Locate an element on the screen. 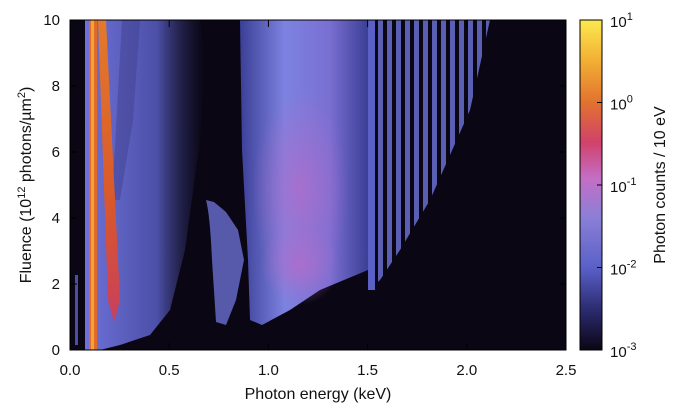  x-tick-label: 0.5 is located at coordinates (169, 370).